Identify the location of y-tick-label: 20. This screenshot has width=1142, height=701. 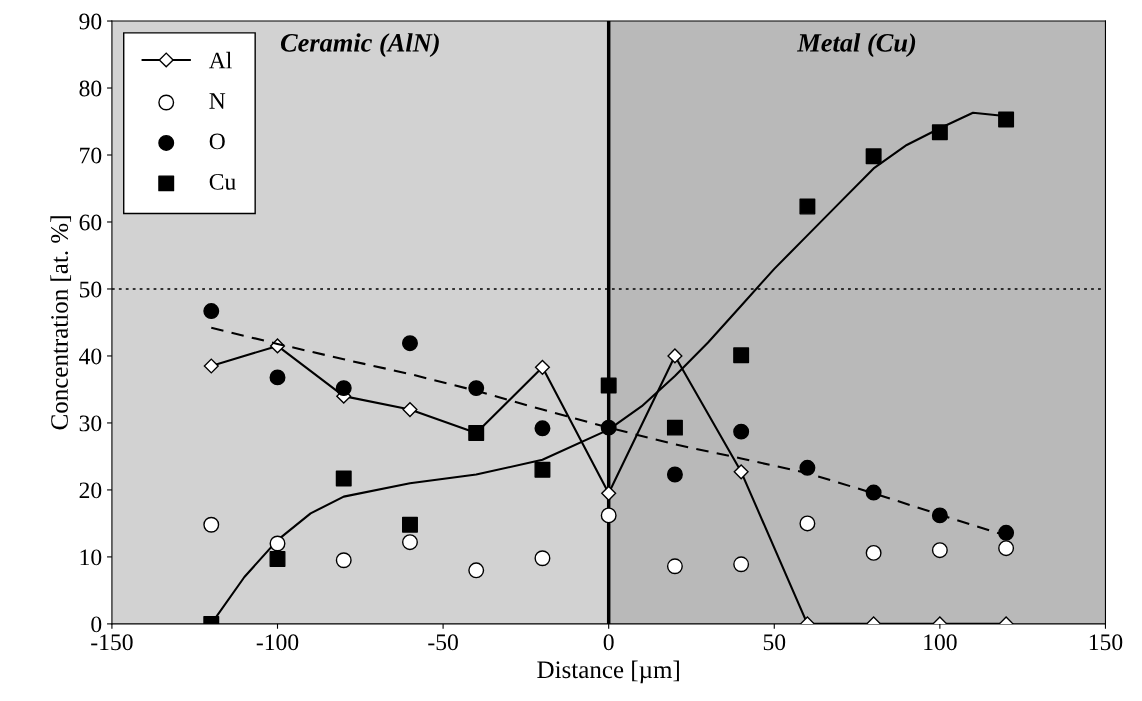
(90, 490).